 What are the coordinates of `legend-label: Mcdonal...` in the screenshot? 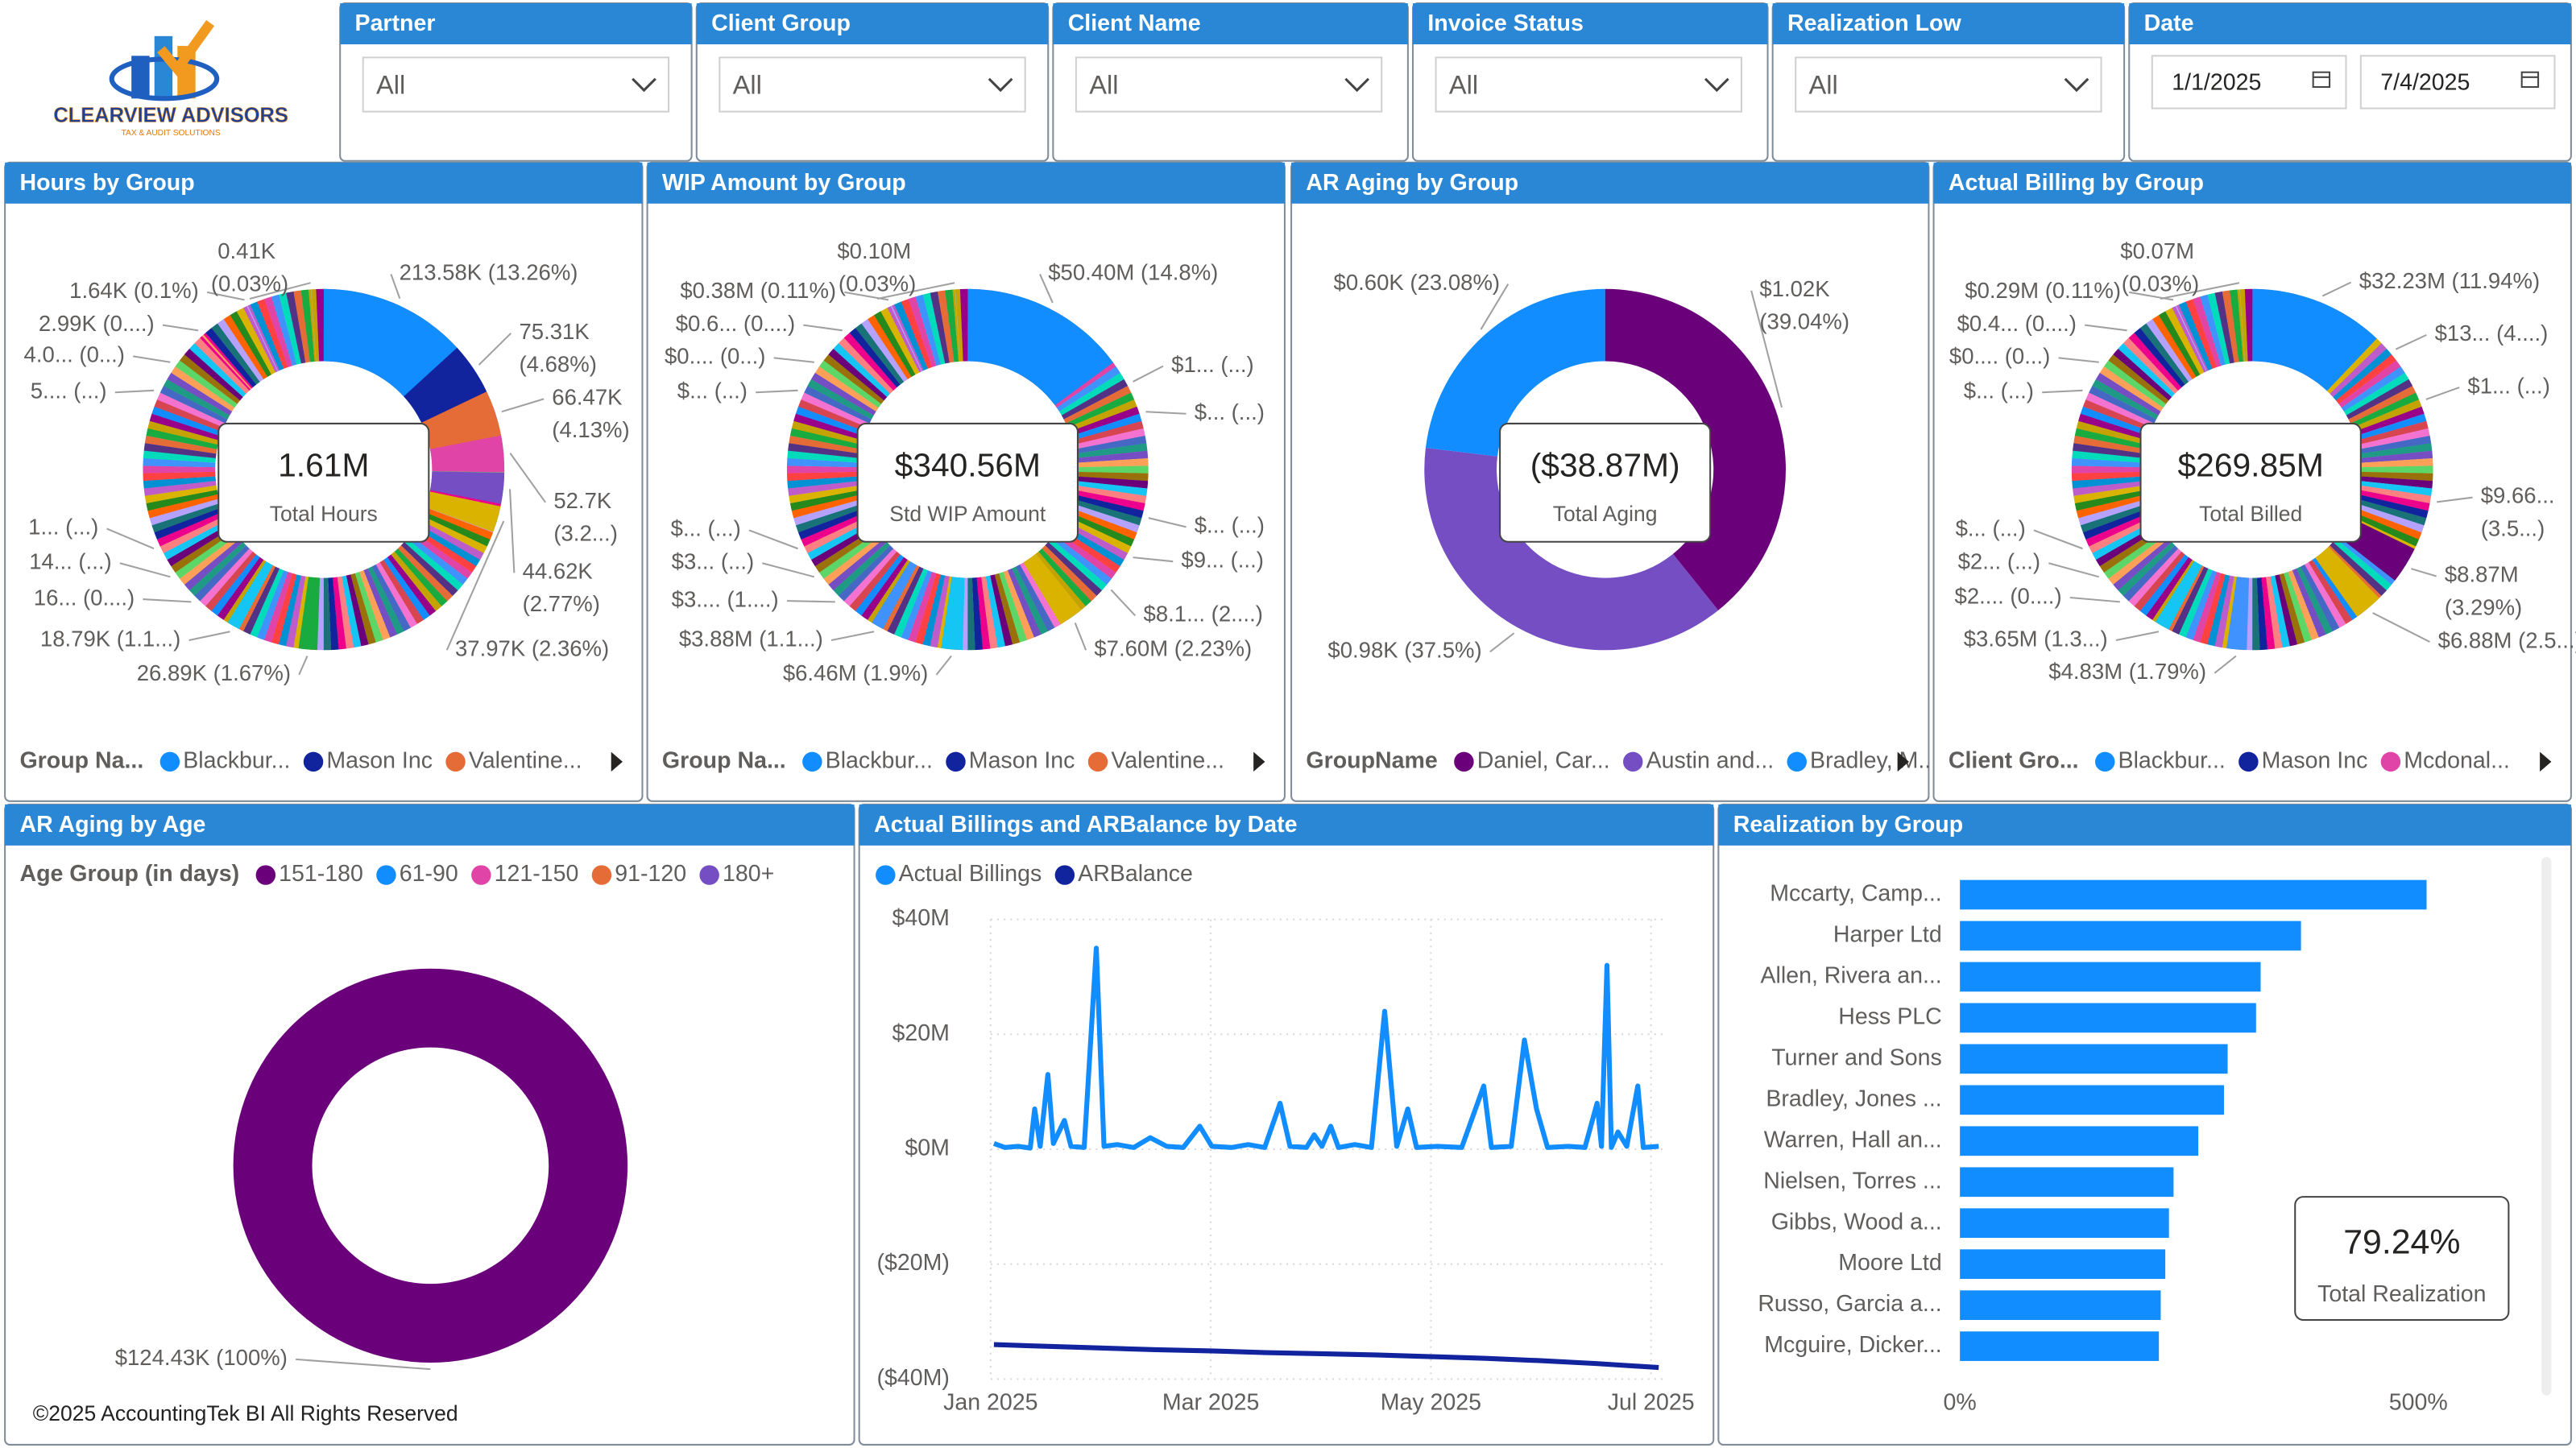 It's located at (2457, 760).